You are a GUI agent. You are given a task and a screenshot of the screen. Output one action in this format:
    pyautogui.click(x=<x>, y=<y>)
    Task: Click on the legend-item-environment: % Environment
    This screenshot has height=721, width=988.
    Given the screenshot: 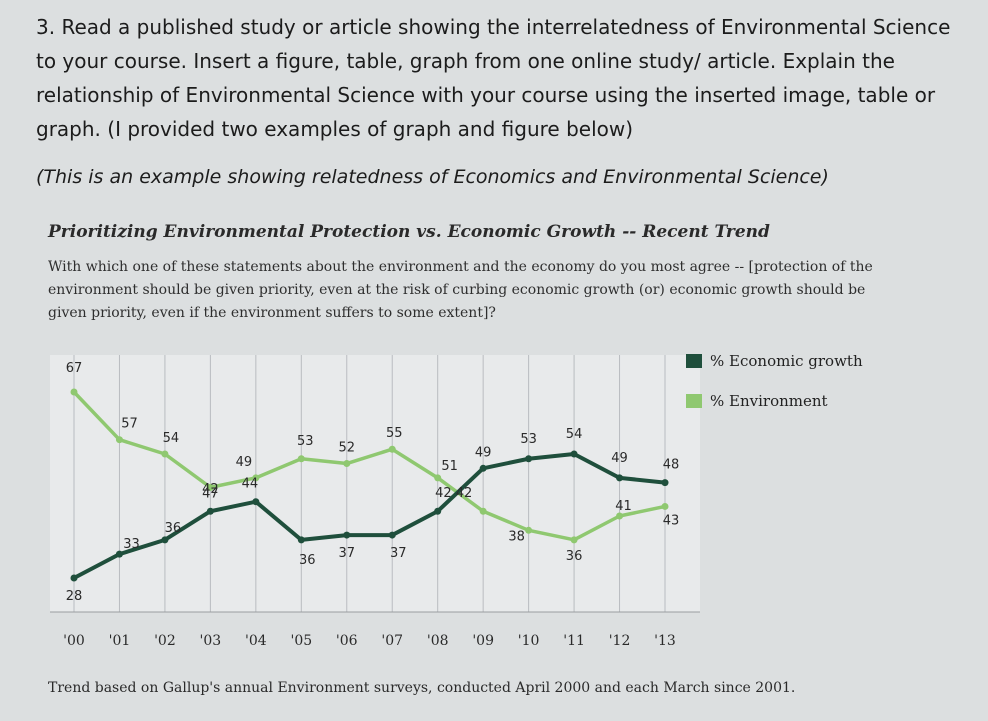 What is the action you would take?
    pyautogui.click(x=757, y=401)
    